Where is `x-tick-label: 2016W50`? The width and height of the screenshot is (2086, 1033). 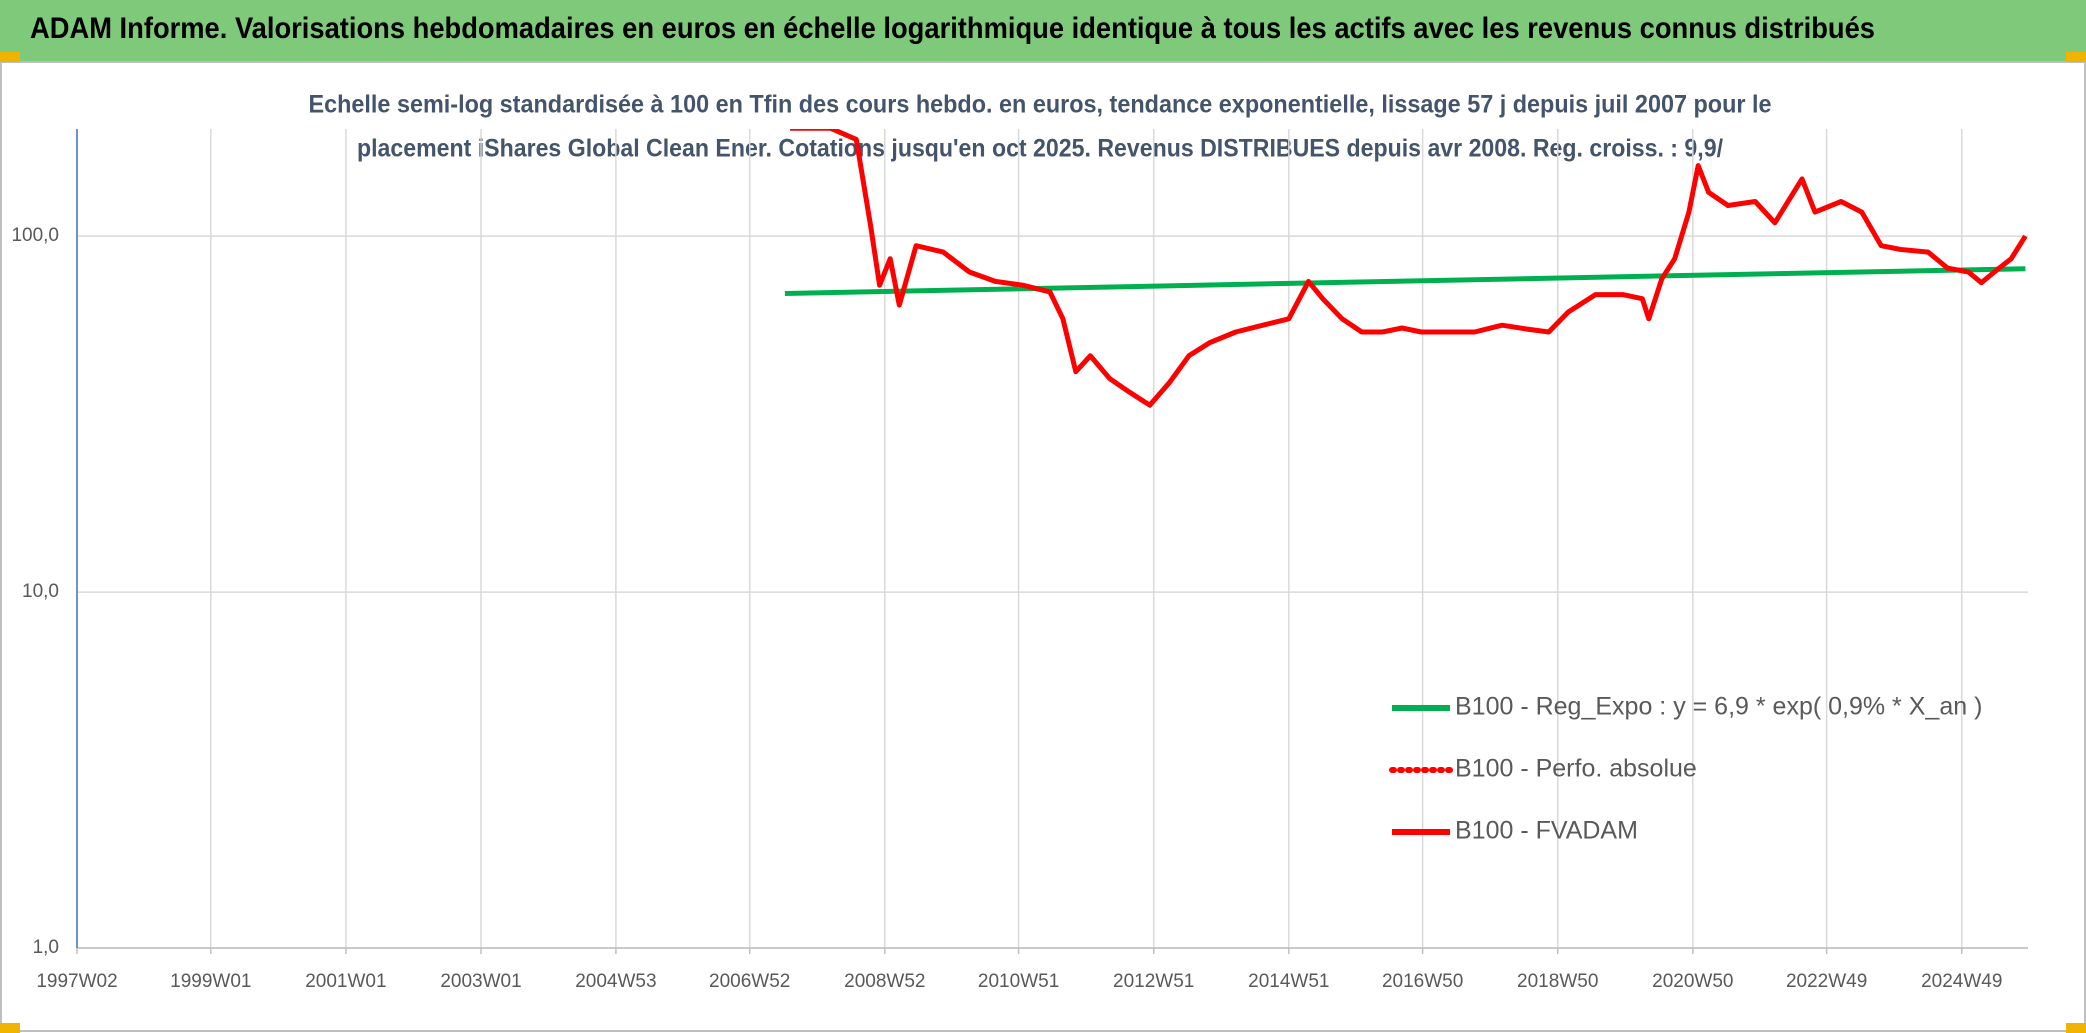
x-tick-label: 2016W50 is located at coordinates (1422, 981).